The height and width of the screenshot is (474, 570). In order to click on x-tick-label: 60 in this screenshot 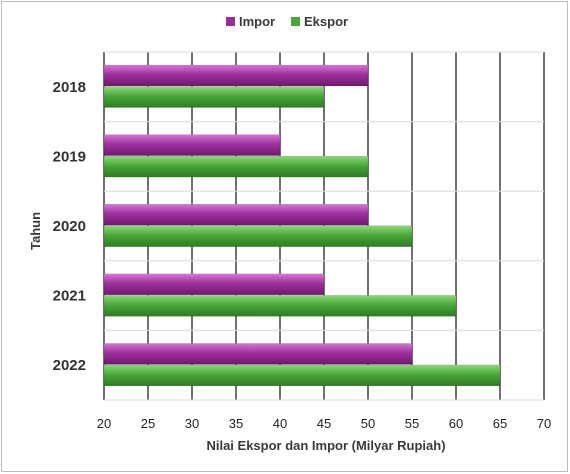, I will do `click(456, 423)`.